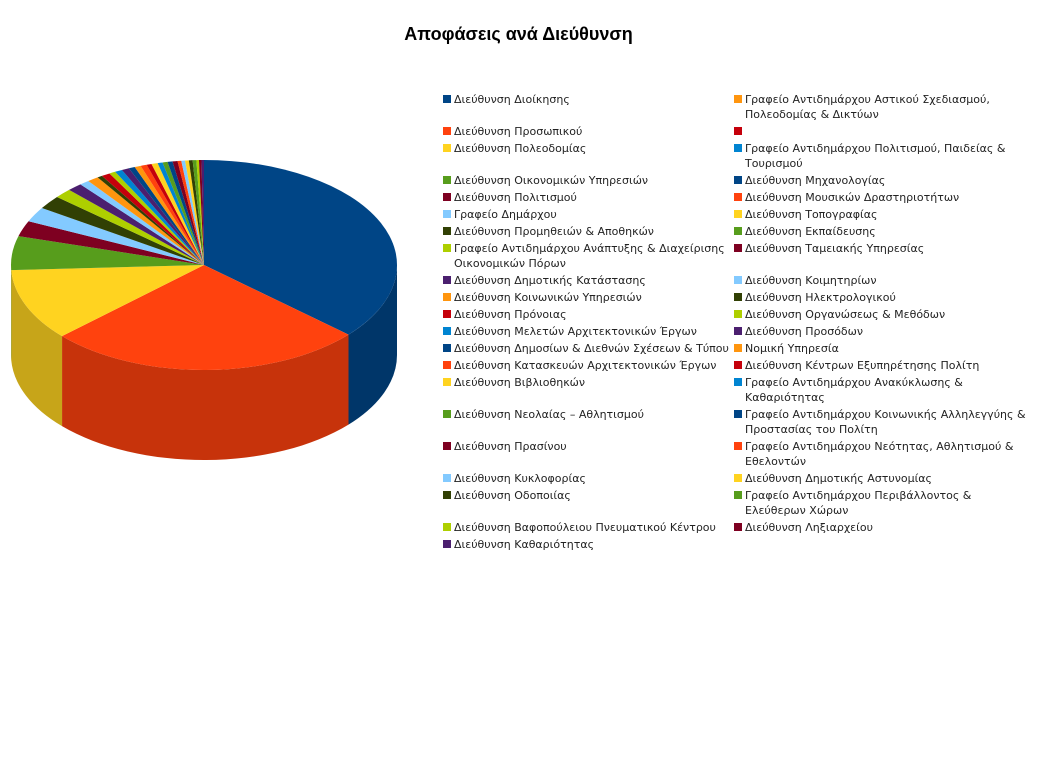 The image size is (1047, 772). What do you see at coordinates (518, 131) in the screenshot?
I see `legend-label: Διεύθυνση Προσωπικού` at bounding box center [518, 131].